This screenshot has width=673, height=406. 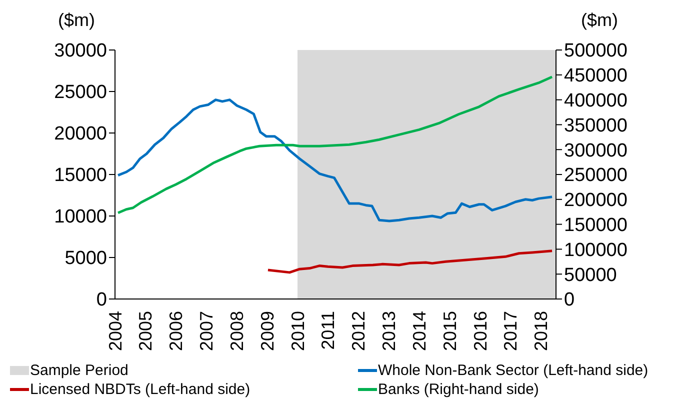 What do you see at coordinates (596, 201) in the screenshot?
I see `y2-tick-label: 200000` at bounding box center [596, 201].